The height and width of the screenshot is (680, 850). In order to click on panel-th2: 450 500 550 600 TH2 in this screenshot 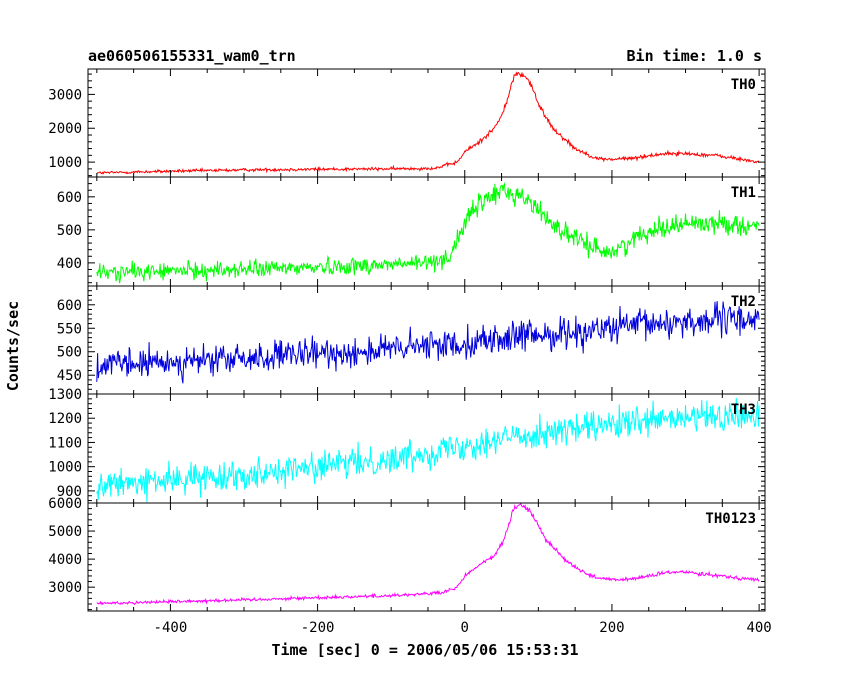, I will do `click(411, 340)`.